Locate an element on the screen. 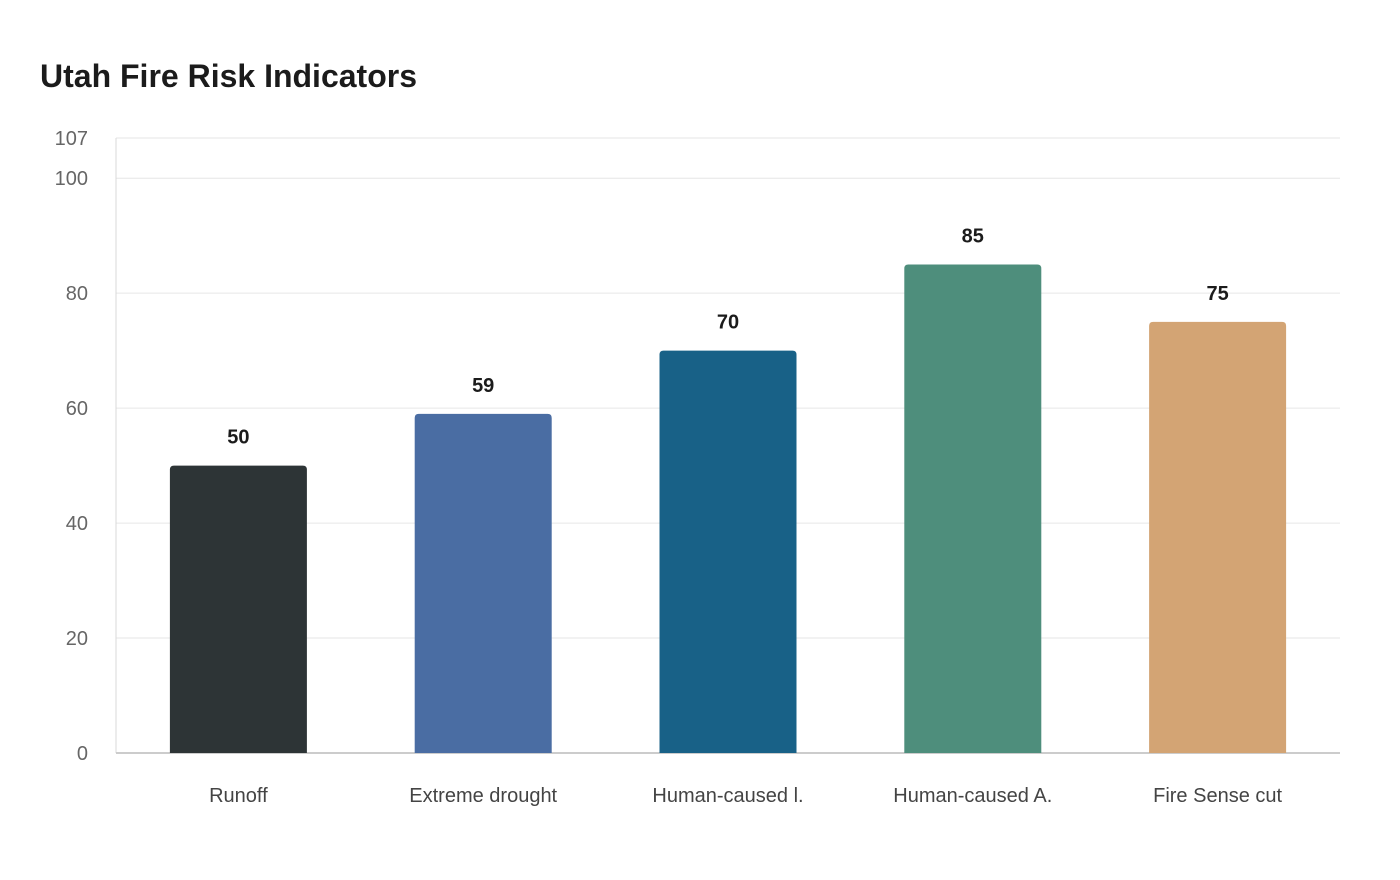  bar-human-caused-a is located at coordinates (973, 508).